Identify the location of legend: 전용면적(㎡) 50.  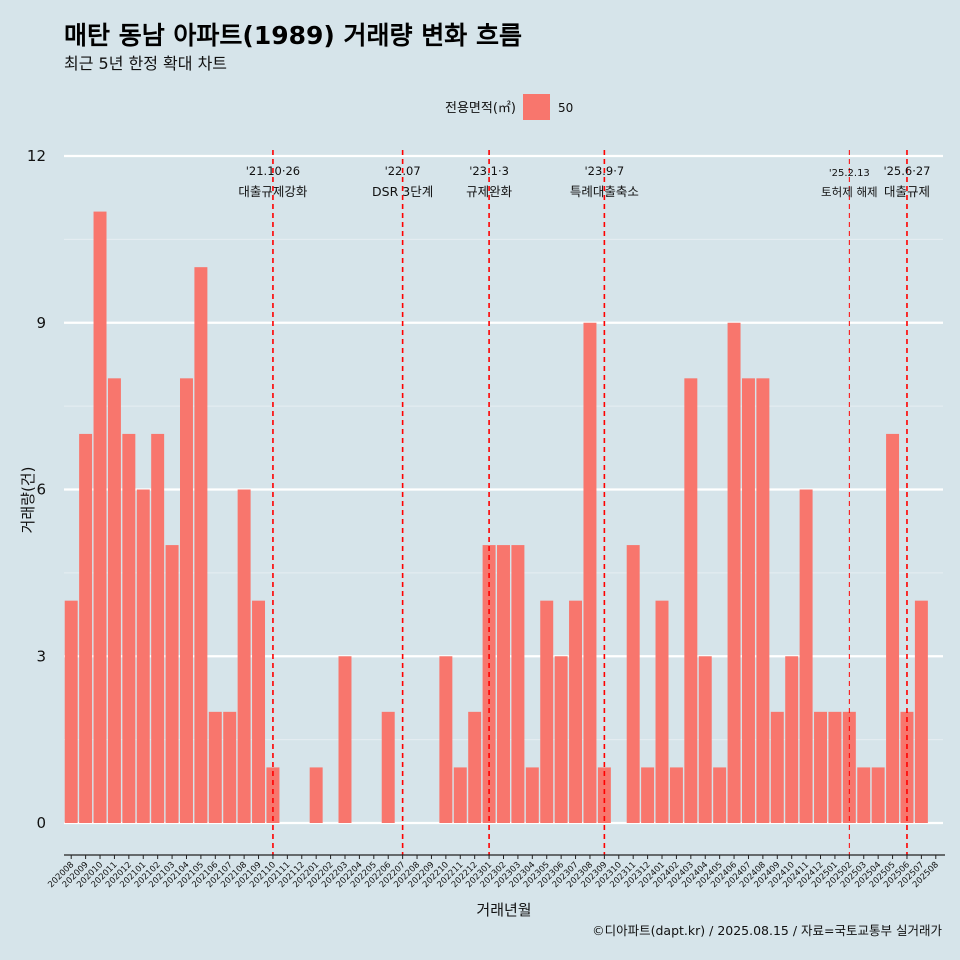
(509, 107).